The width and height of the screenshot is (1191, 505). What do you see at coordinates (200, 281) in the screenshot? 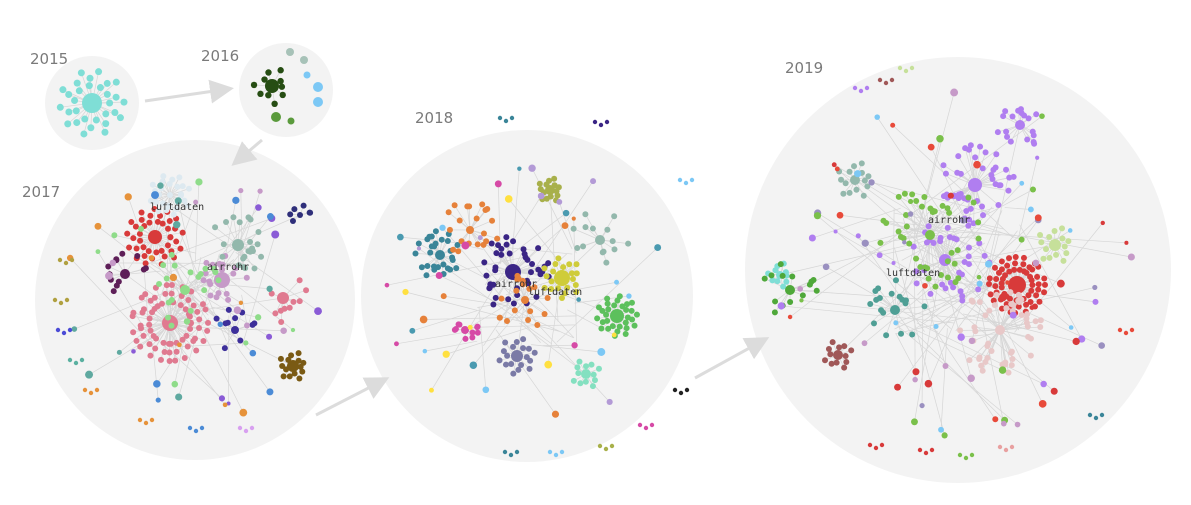
I see `edge-2017` at bounding box center [200, 281].